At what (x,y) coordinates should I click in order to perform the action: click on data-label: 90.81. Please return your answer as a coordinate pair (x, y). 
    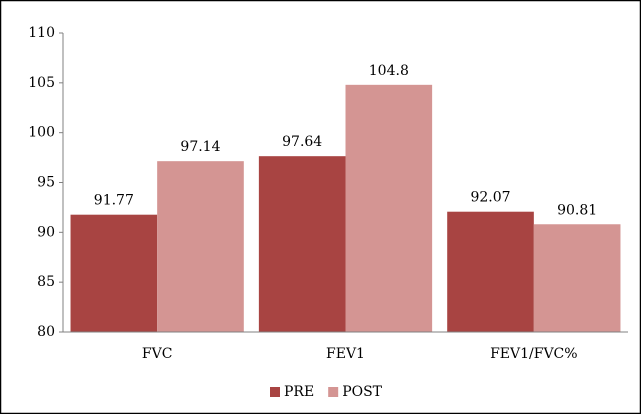
    Looking at the image, I should click on (577, 210).